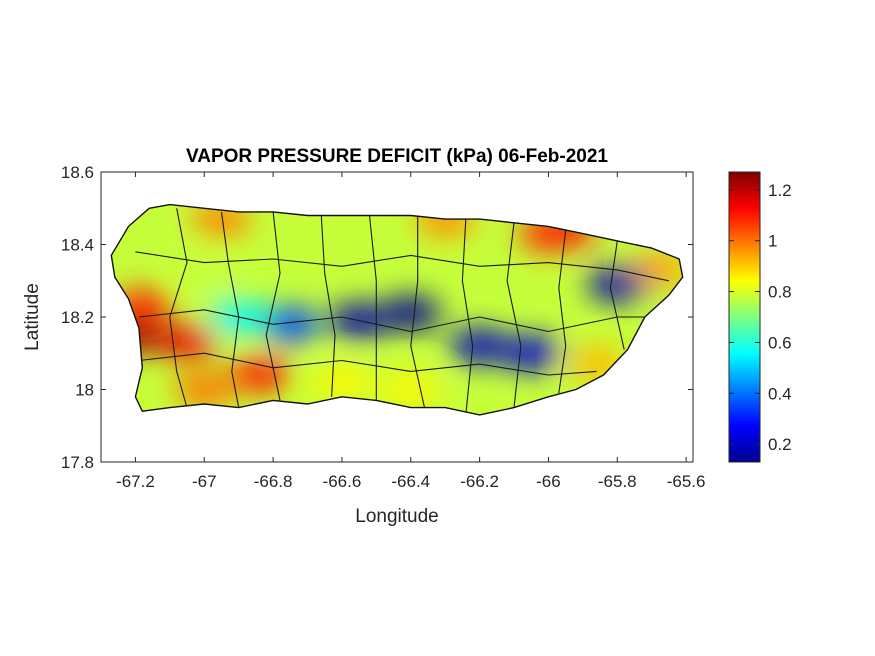 This screenshot has height=656, width=875. Describe the element at coordinates (617, 481) in the screenshot. I see `x-tick-label: -65.8` at that location.